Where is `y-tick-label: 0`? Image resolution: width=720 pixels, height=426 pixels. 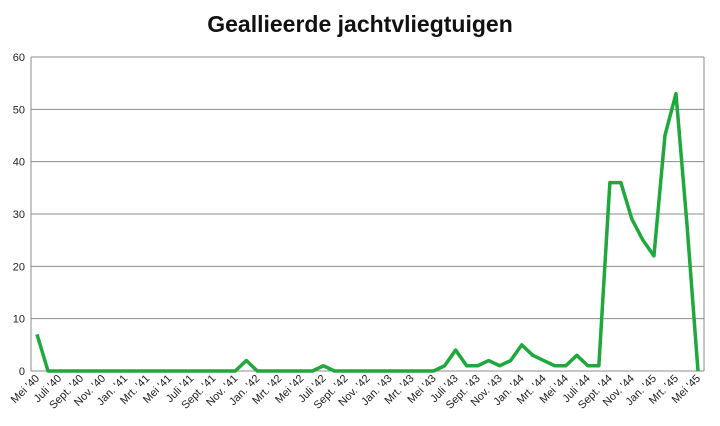 y-tick-label: 0 is located at coordinates (22, 372).